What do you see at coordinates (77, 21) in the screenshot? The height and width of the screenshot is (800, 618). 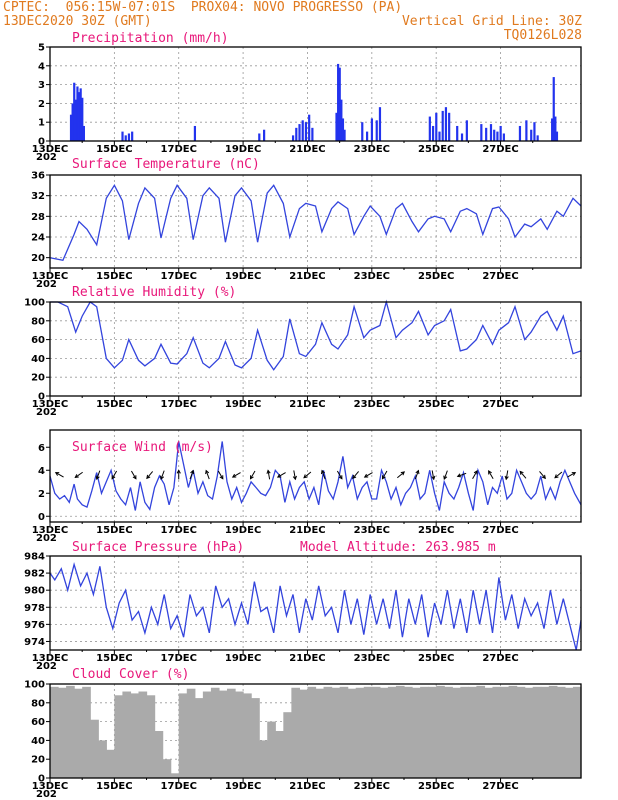 I see `header-datetime: 13DEC2020 30Z (GMT)` at bounding box center [77, 21].